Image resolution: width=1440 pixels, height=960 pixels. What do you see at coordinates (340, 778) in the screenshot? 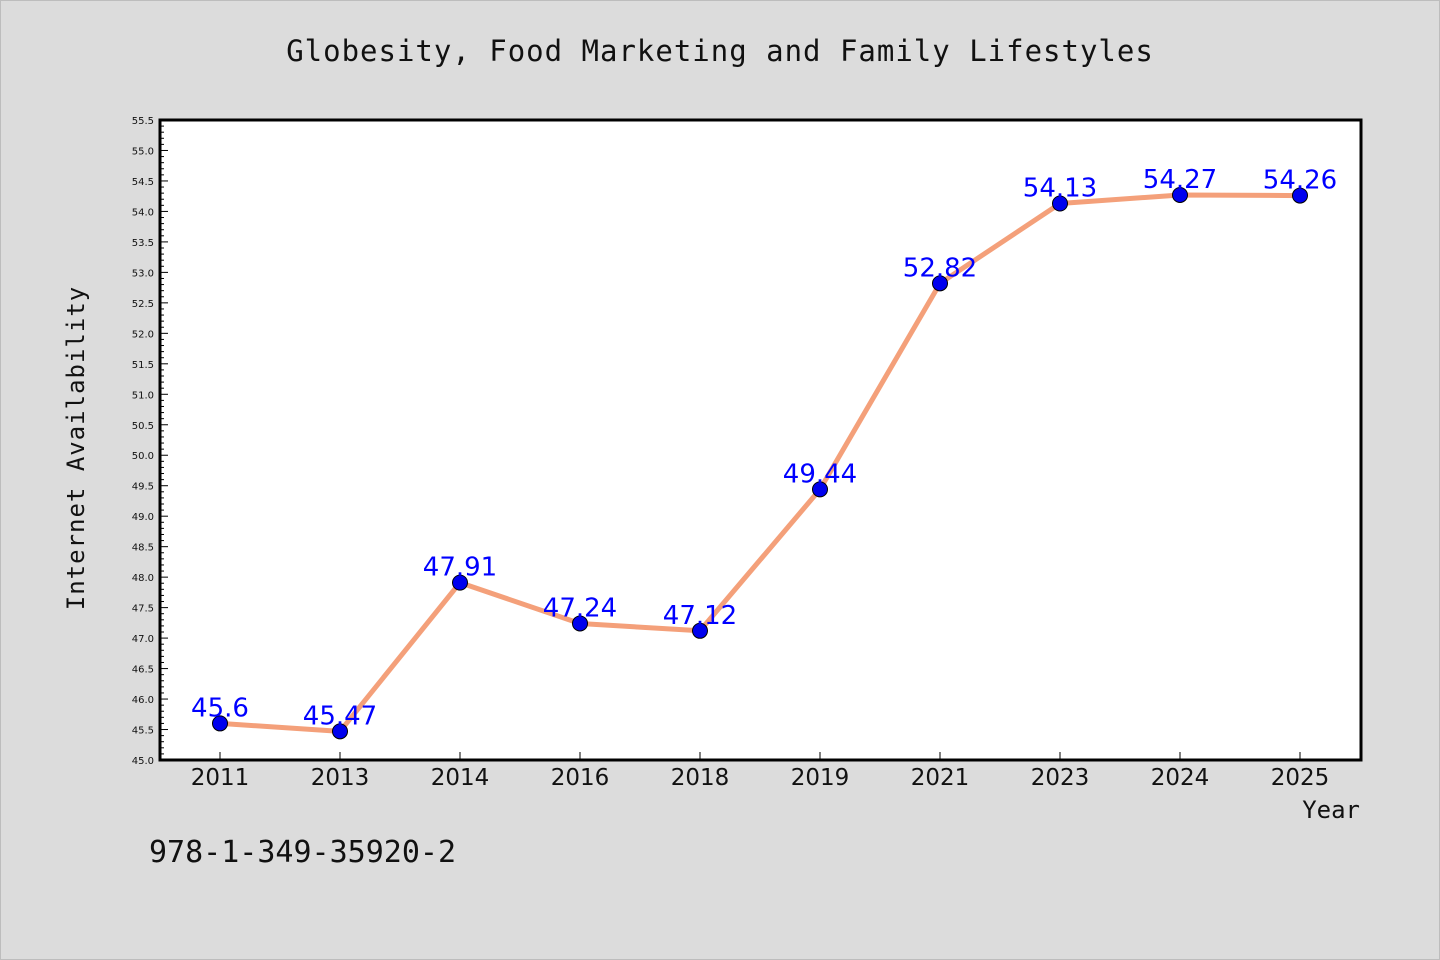
I see `x-tick-label: 2013` at bounding box center [340, 778].